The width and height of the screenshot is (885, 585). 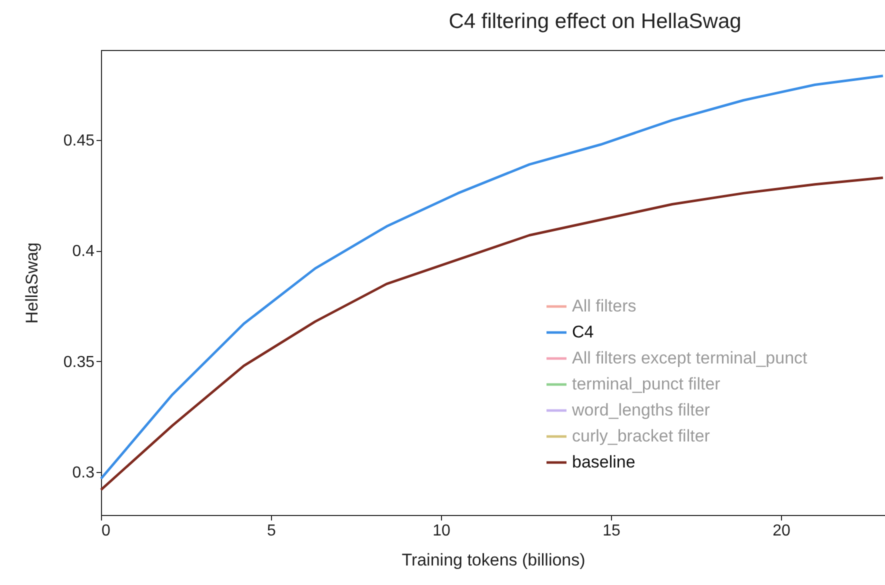 What do you see at coordinates (271, 531) in the screenshot?
I see `x-tick-label: 5` at bounding box center [271, 531].